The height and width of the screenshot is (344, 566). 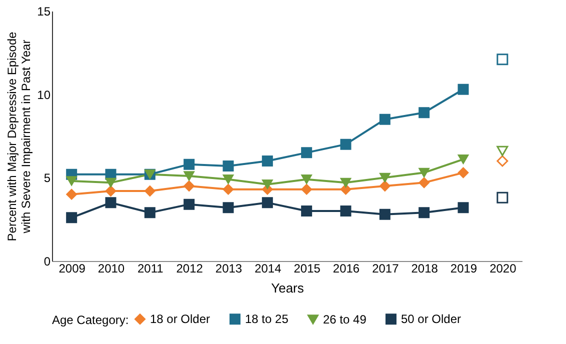 I want to click on y-tick-label: 15, so click(x=44, y=11).